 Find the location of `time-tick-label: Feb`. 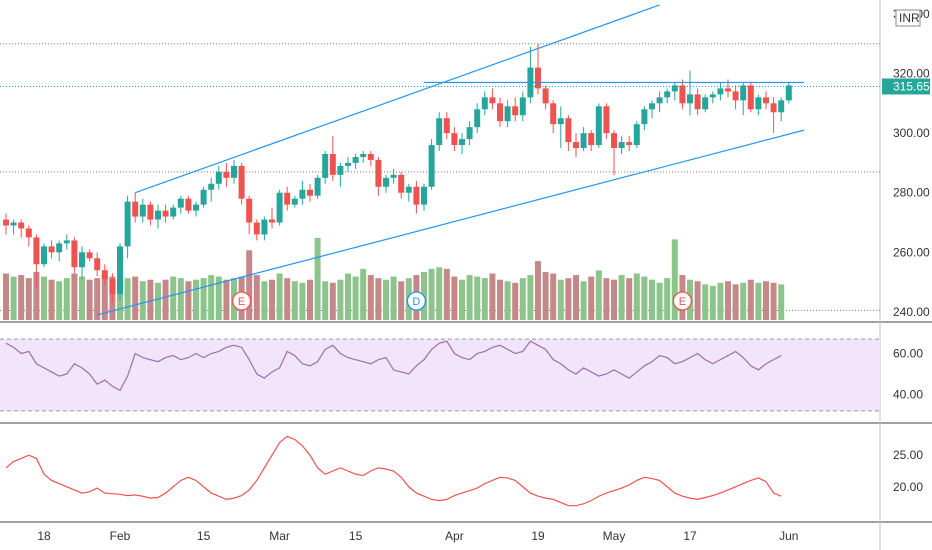

time-tick-label: Feb is located at coordinates (120, 536).